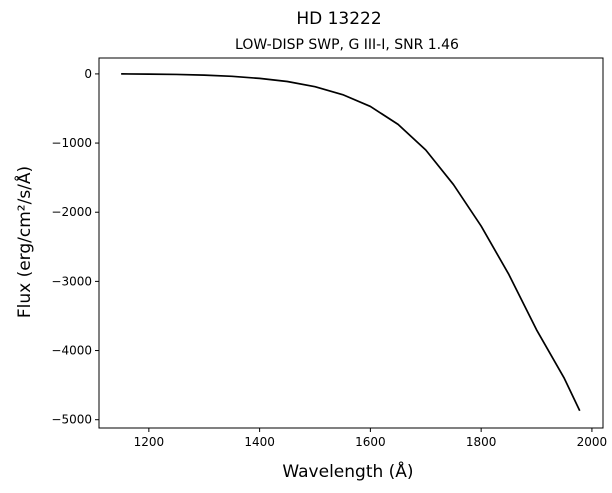  Describe the element at coordinates (71, 351) in the screenshot. I see `y-tick-label--4000: −4000` at that location.